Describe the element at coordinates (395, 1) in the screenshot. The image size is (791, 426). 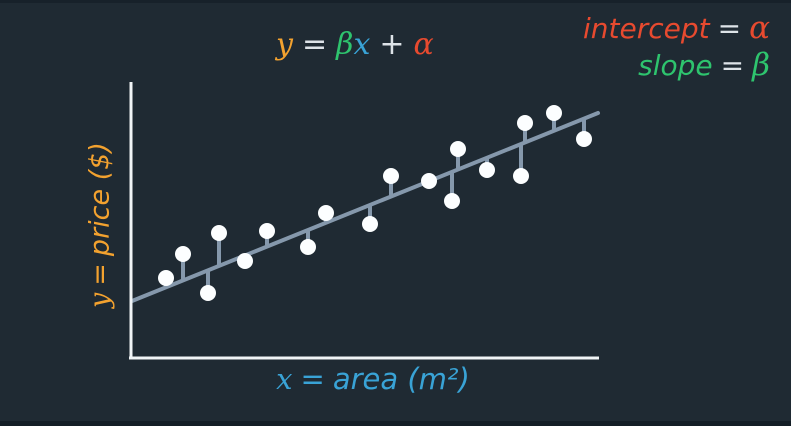
I see `top-edge-shadow` at that location.